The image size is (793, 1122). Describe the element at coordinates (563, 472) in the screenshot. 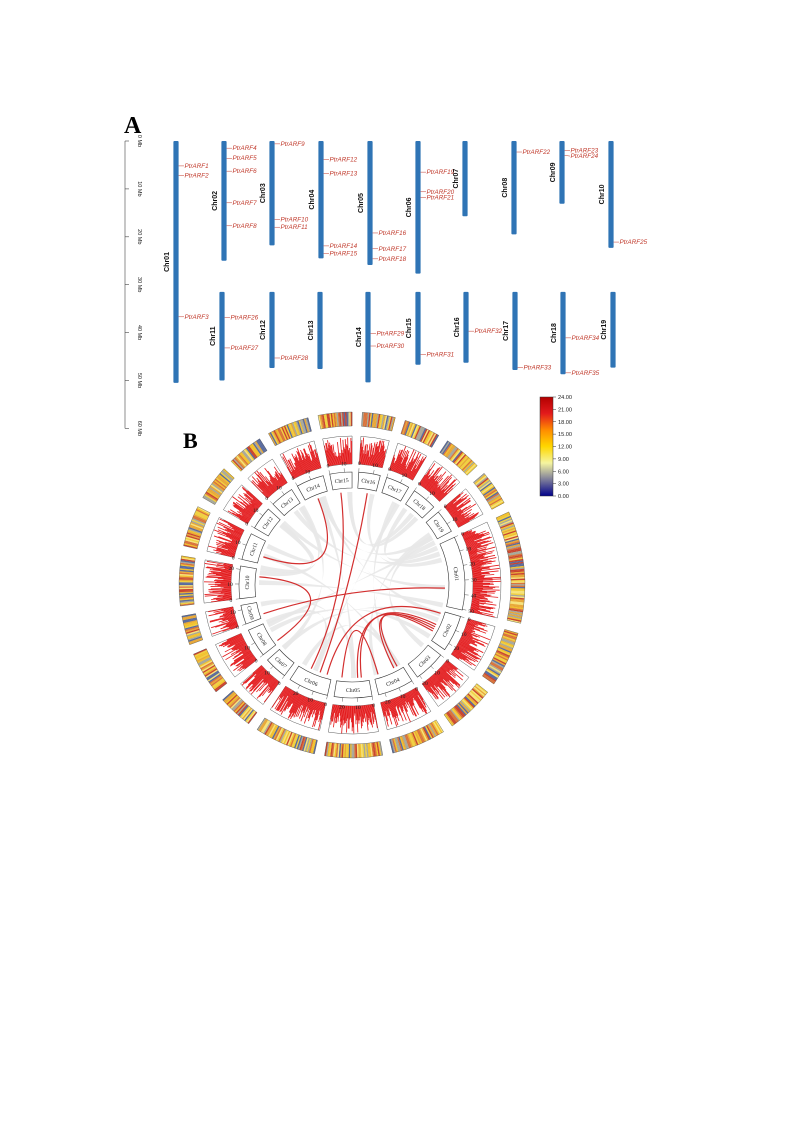

I see `color-scale-tick-label: 6.00` at that location.